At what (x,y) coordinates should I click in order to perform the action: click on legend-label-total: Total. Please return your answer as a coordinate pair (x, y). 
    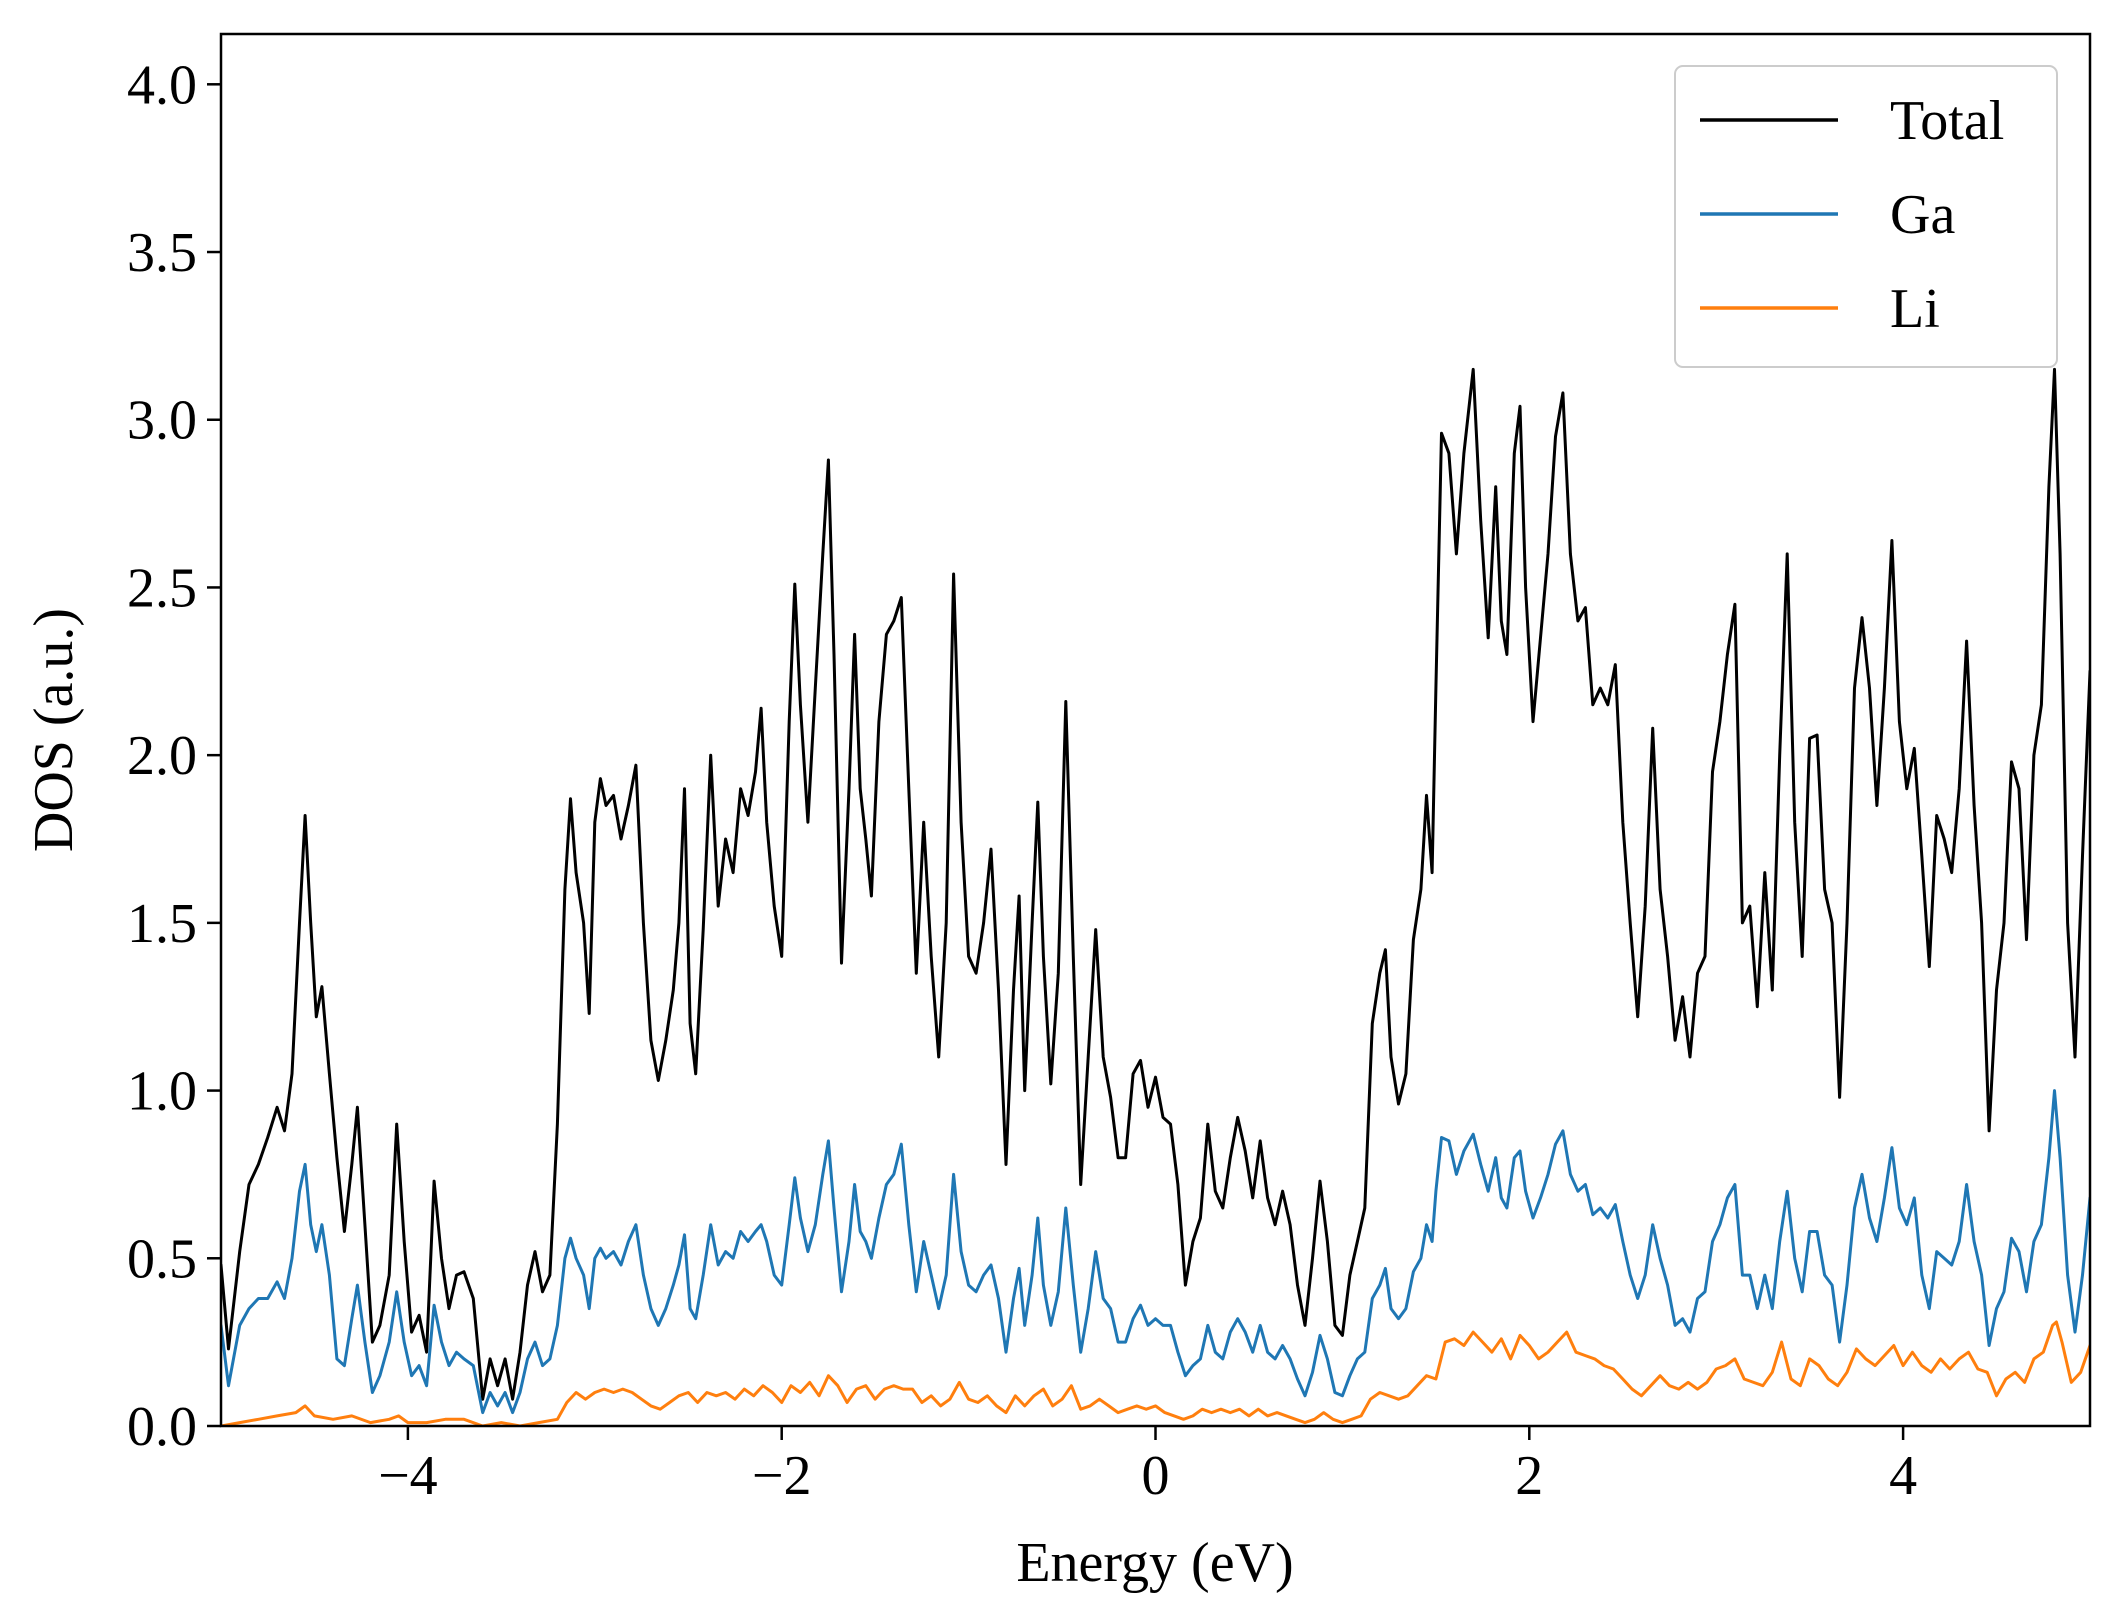
    Looking at the image, I should click on (1947, 121).